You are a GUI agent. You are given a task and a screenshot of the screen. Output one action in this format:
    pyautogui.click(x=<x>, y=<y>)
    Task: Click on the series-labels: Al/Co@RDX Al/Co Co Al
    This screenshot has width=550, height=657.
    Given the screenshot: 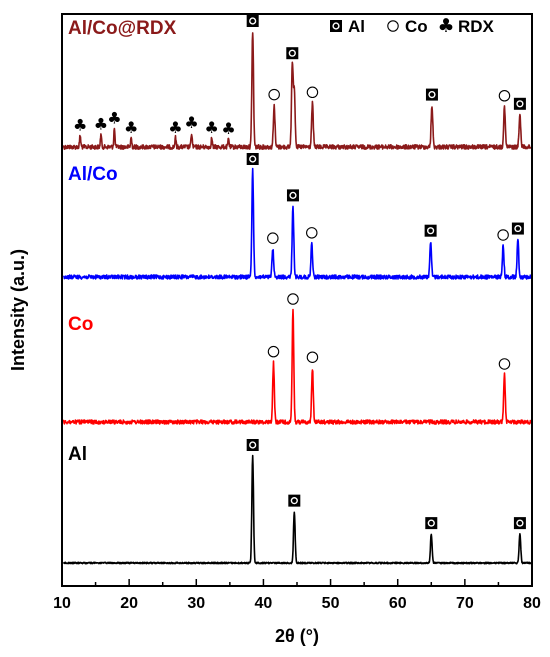 What is the action you would take?
    pyautogui.click(x=122, y=241)
    